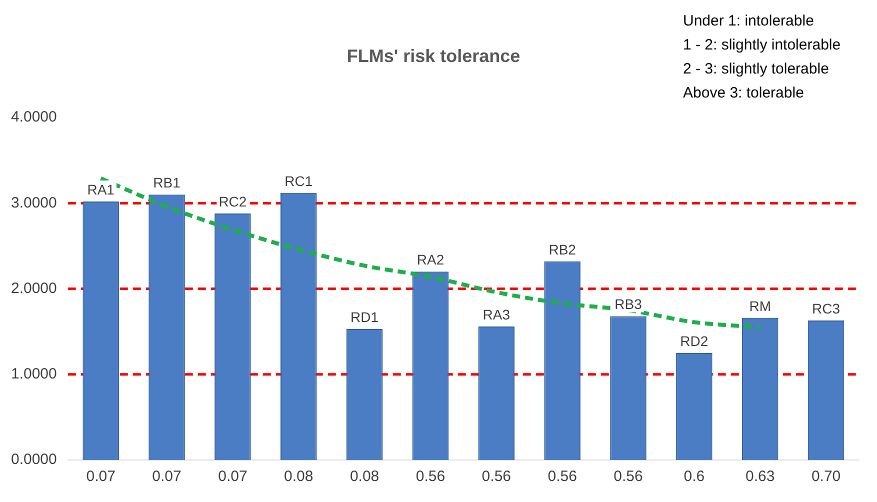 This screenshot has height=502, width=877. I want to click on y-tick-label: 4.0000, so click(33, 117).